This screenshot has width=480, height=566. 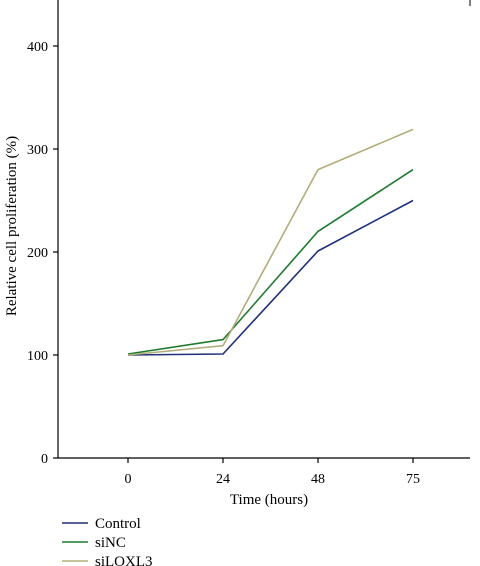 What do you see at coordinates (118, 524) in the screenshot?
I see `legend-label-control: Control` at bounding box center [118, 524].